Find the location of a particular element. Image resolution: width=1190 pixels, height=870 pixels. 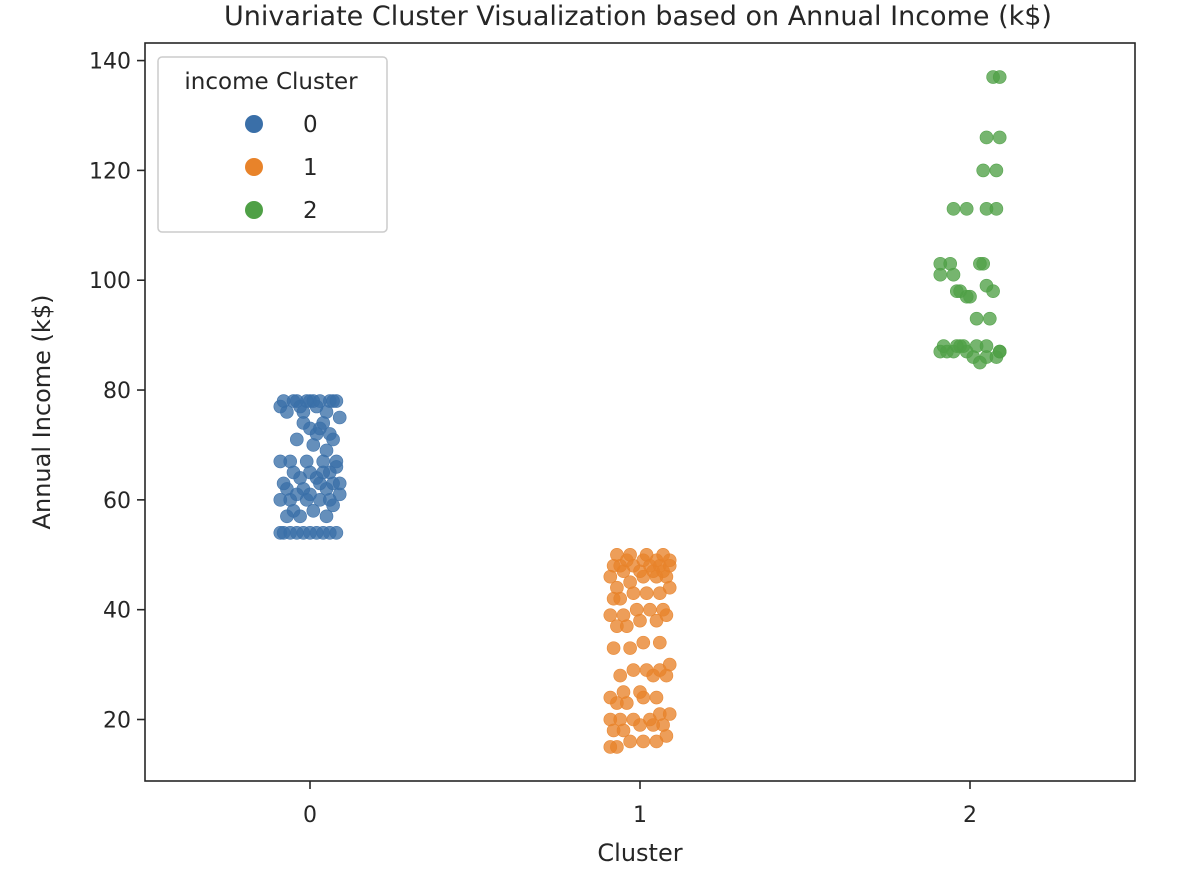

x-tick-label: 0 is located at coordinates (310, 815).